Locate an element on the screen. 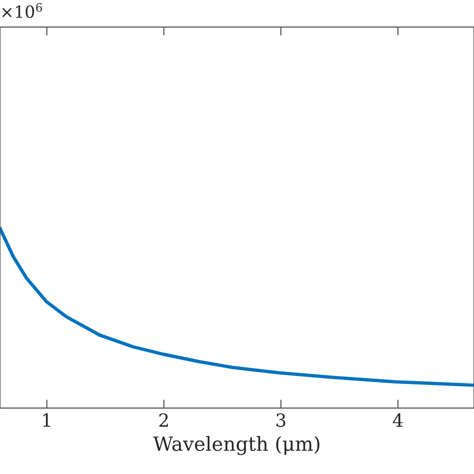 The height and width of the screenshot is (474, 474). x-tick-label: 2 is located at coordinates (163, 420).